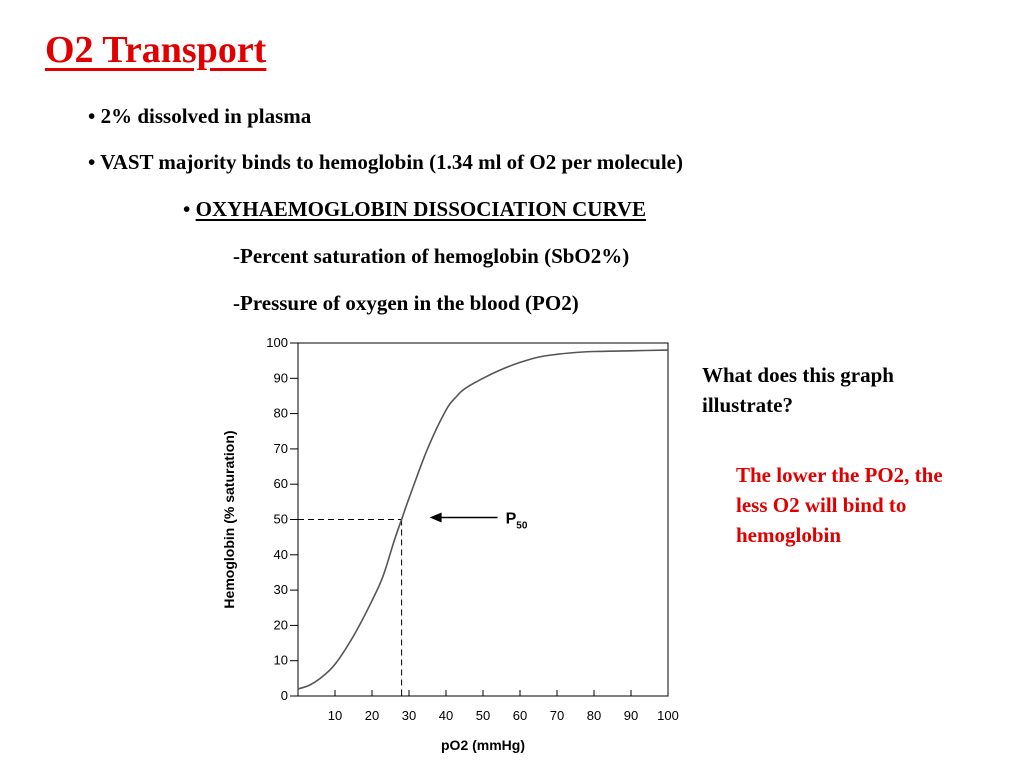 Image resolution: width=1024 pixels, height=768 pixels. What do you see at coordinates (335, 715) in the screenshot?
I see `x-tick-label: 10` at bounding box center [335, 715].